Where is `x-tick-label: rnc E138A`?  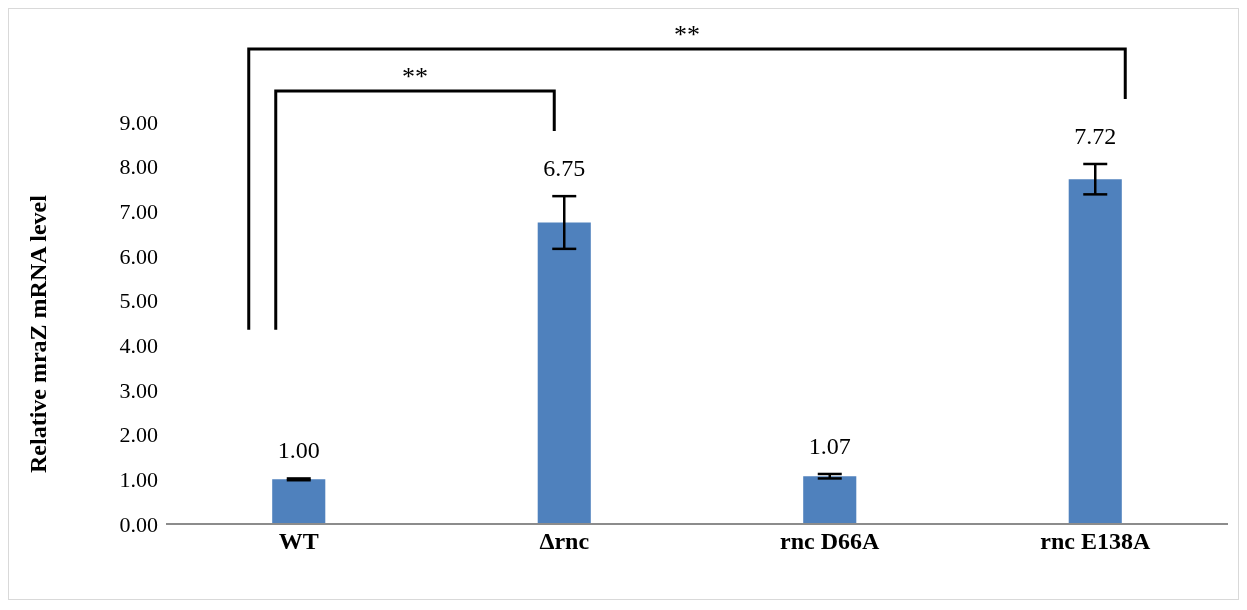
x-tick-label: rnc E138A is located at coordinates (1095, 541).